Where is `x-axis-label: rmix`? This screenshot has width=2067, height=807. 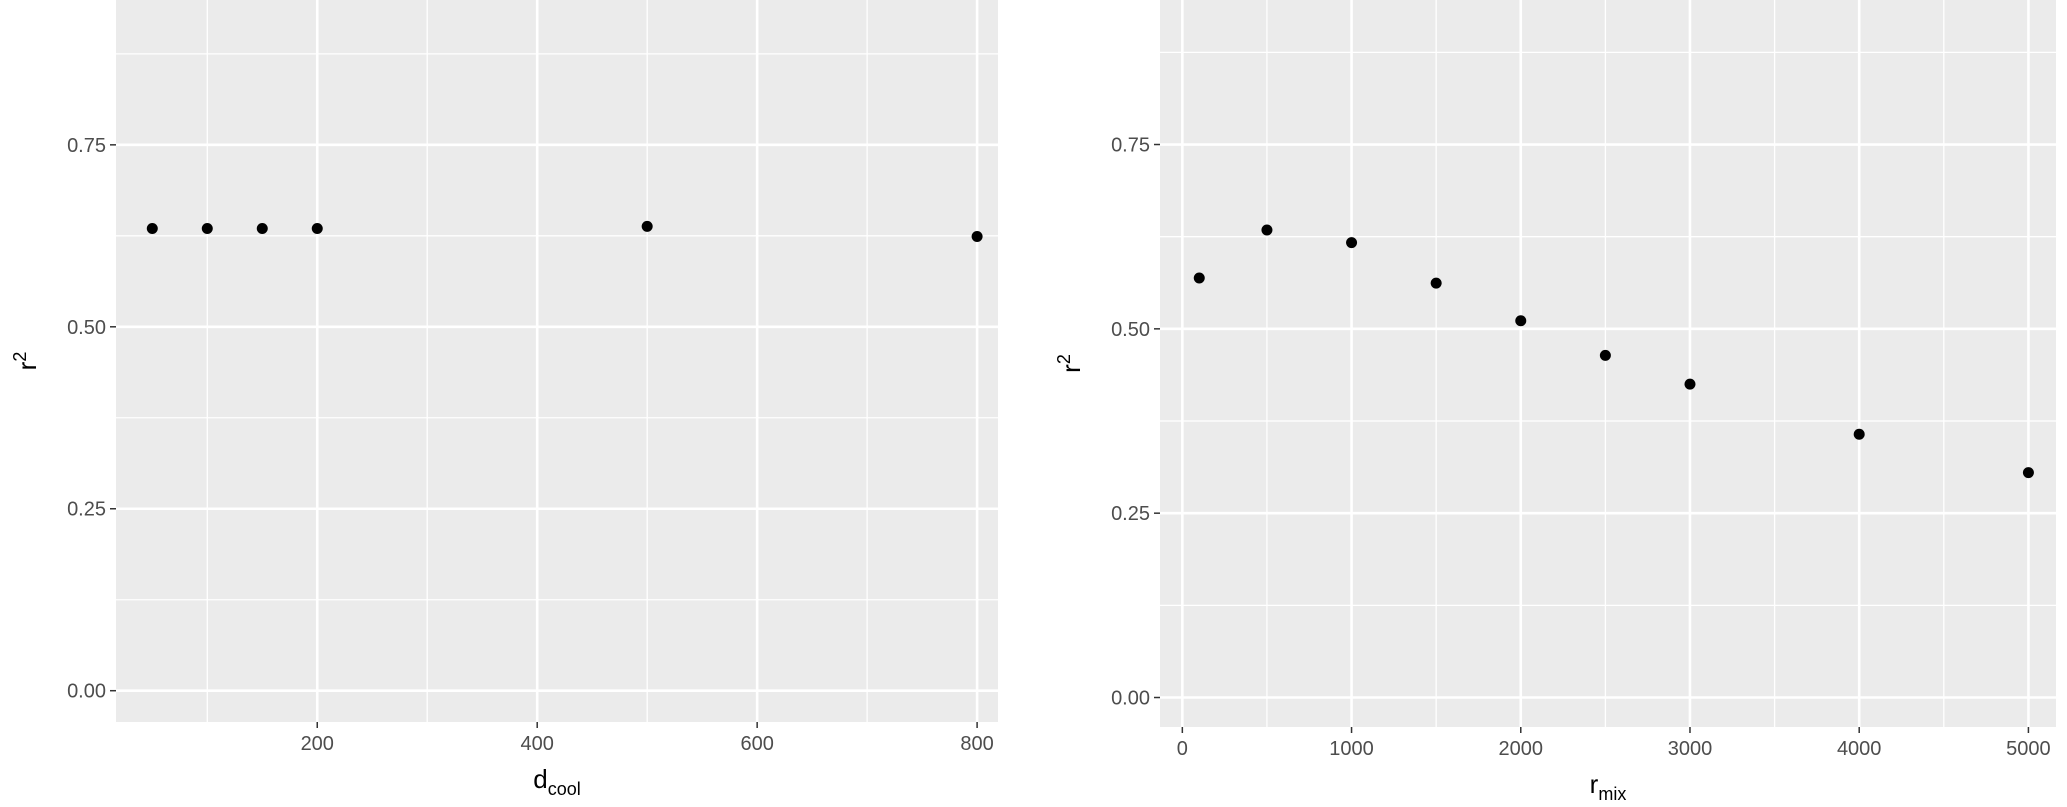 x-axis-label: rmix is located at coordinates (1608, 786).